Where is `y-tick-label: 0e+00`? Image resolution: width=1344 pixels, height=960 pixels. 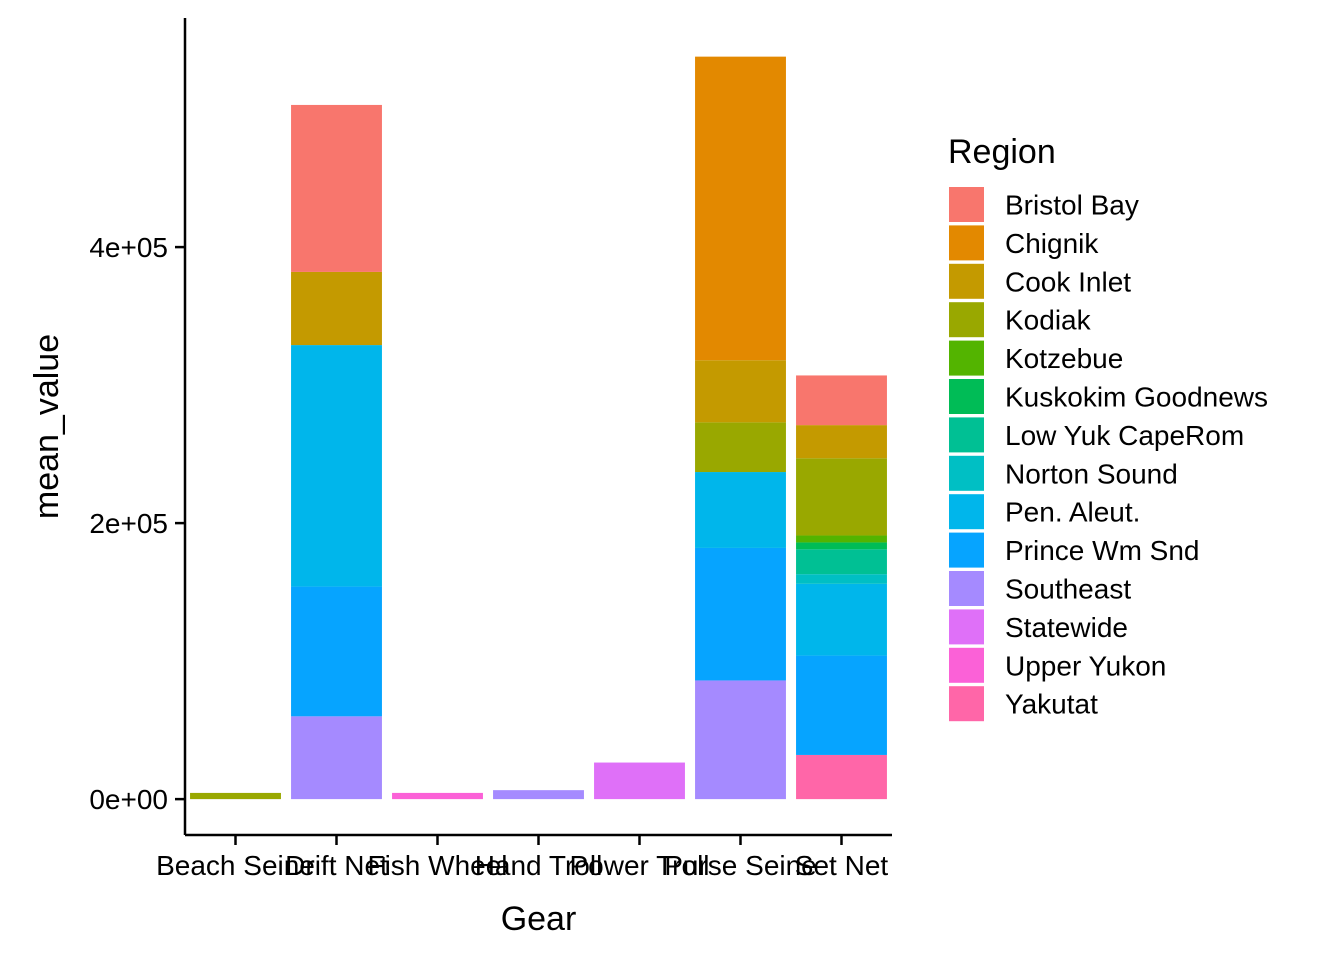 y-tick-label: 0e+00 is located at coordinates (128, 799).